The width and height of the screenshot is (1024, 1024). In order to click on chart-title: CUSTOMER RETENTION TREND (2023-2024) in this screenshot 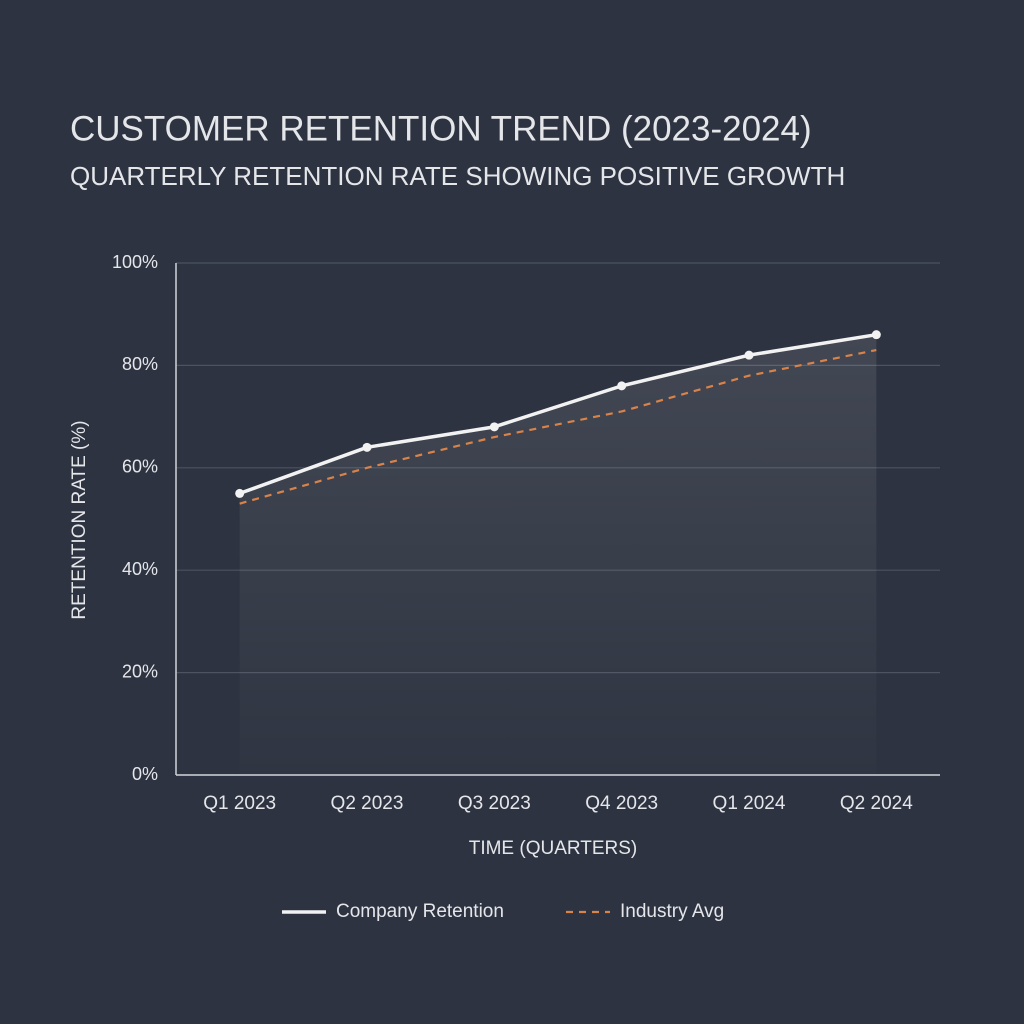, I will do `click(441, 128)`.